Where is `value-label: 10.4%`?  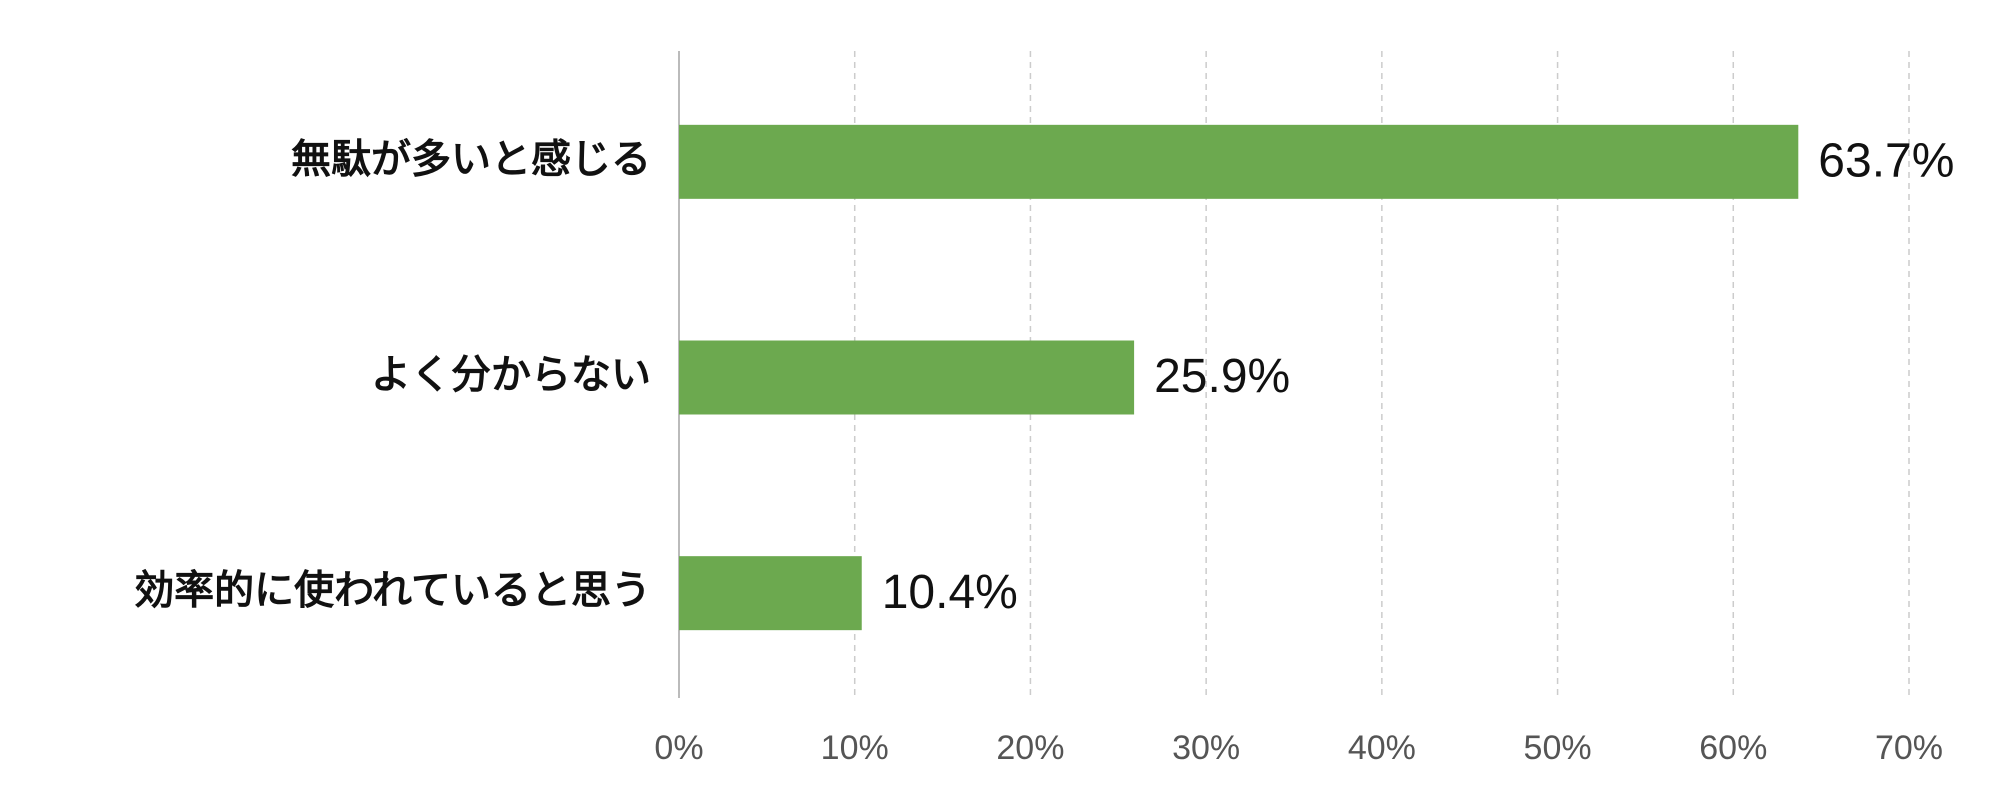
value-label: 10.4% is located at coordinates (950, 592).